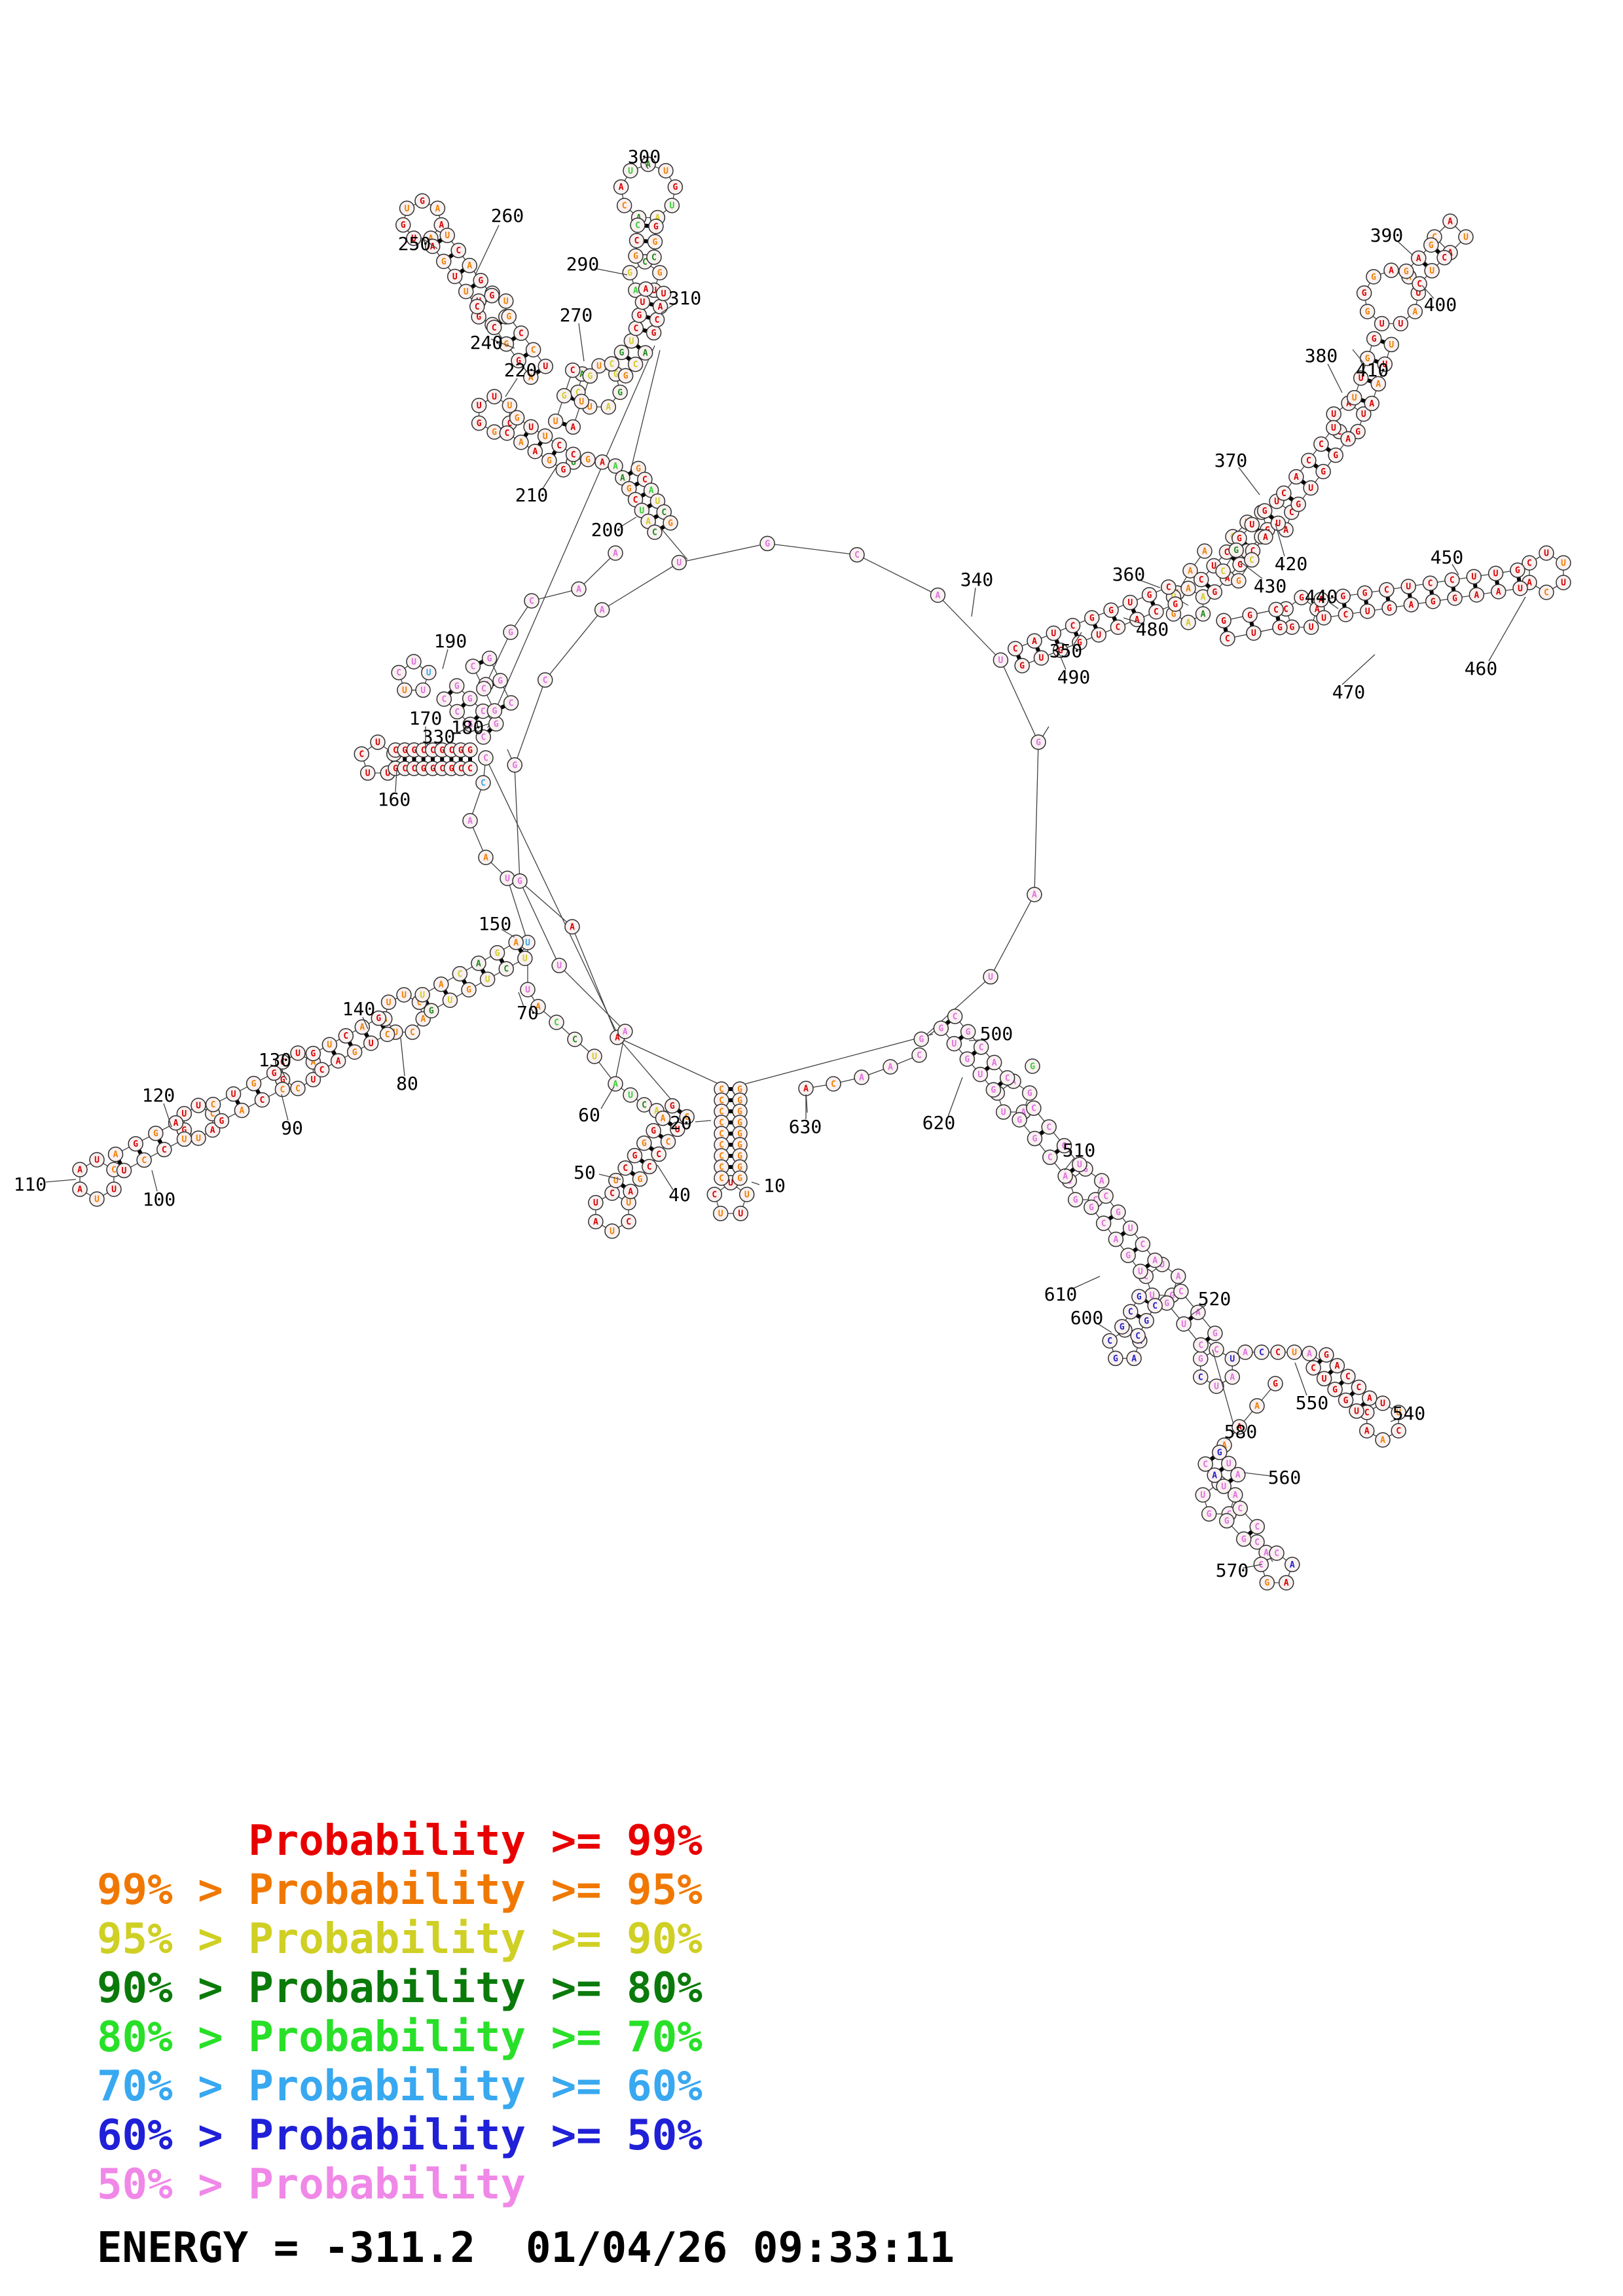  What do you see at coordinates (521, 370) in the screenshot?
I see `position-label: 220` at bounding box center [521, 370].